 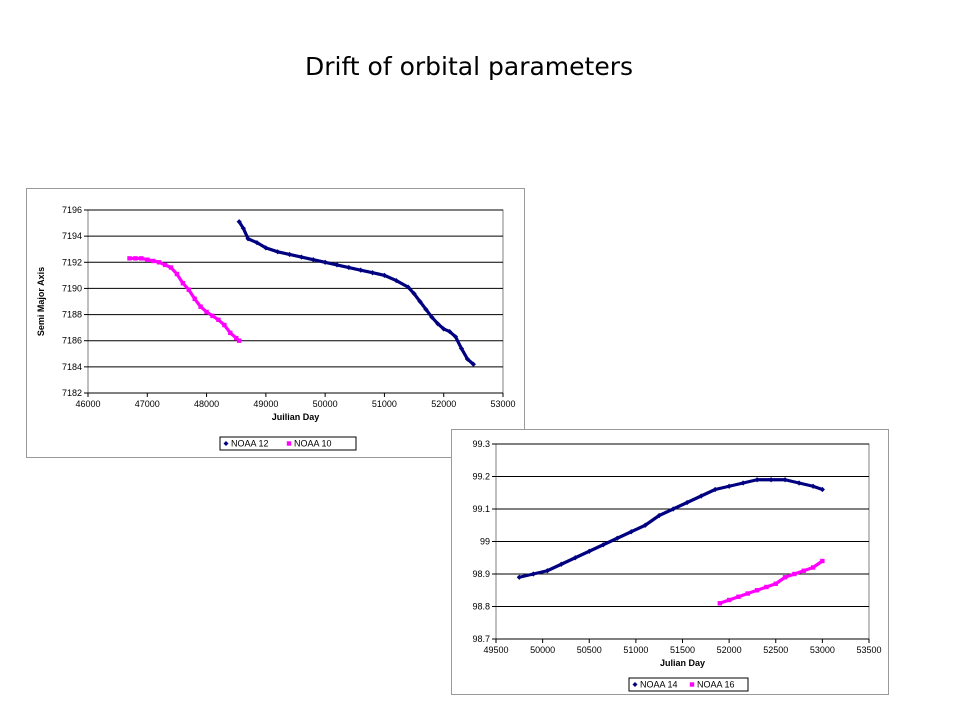 What do you see at coordinates (72, 262) in the screenshot?
I see `y-tick-label: 7192` at bounding box center [72, 262].